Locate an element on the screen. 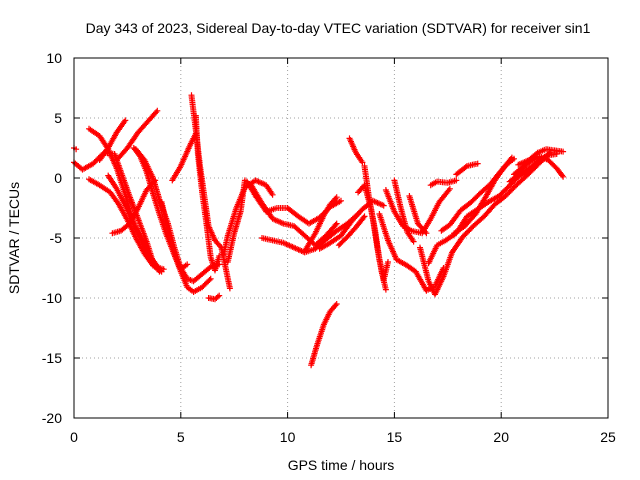  y-tick-labels: -20 -15 -10 -5 0 5 10 is located at coordinates (52, 238).